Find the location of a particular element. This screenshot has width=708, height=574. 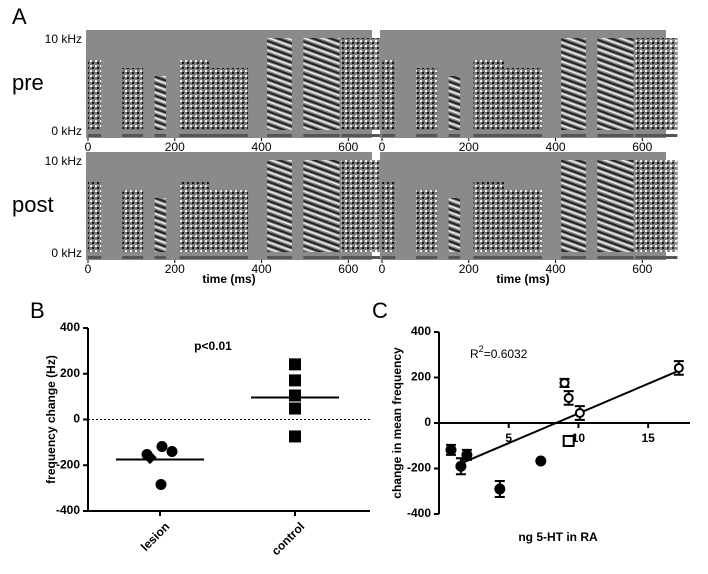

y-tick-label: 0 is located at coordinates (427, 422).